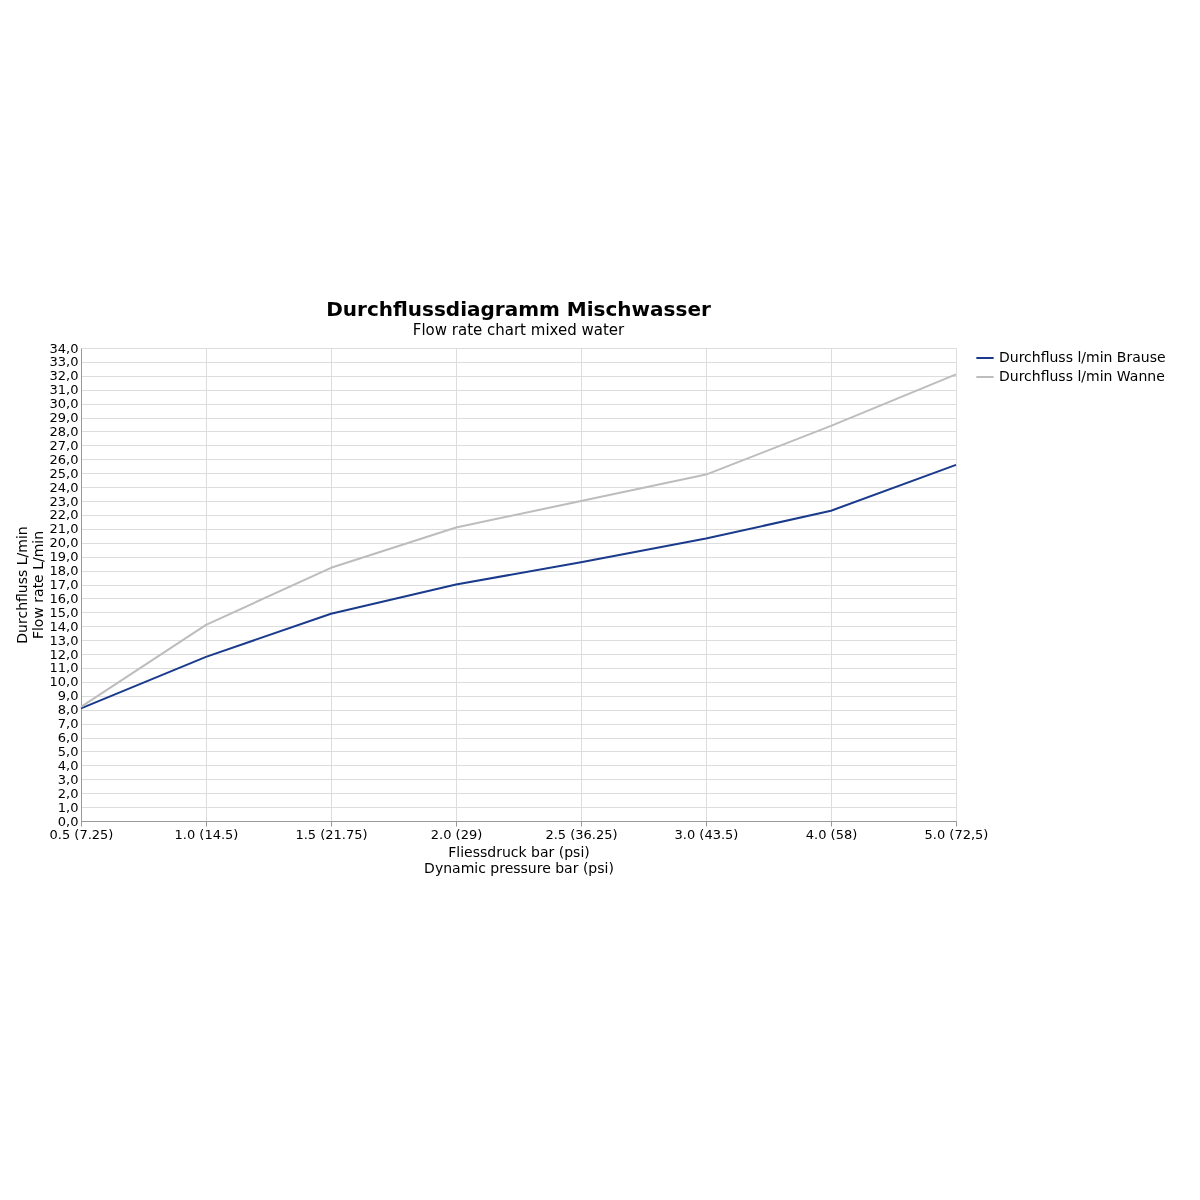  What do you see at coordinates (81, 834) in the screenshot?
I see `x-tick-label: 0.5 (7.25)` at bounding box center [81, 834].